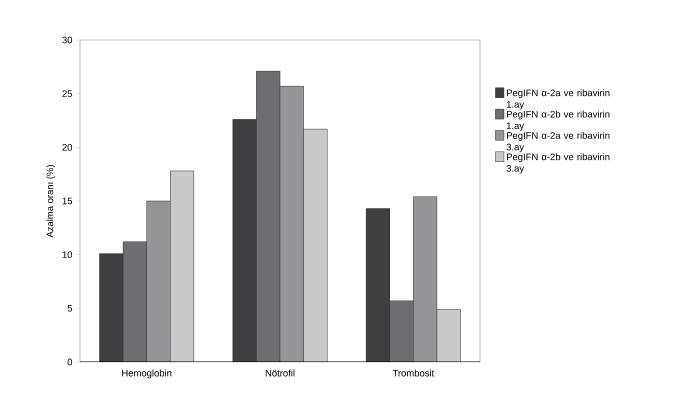  Describe the element at coordinates (280, 373) in the screenshot. I see `x-tick-label: Nötrofil` at that location.